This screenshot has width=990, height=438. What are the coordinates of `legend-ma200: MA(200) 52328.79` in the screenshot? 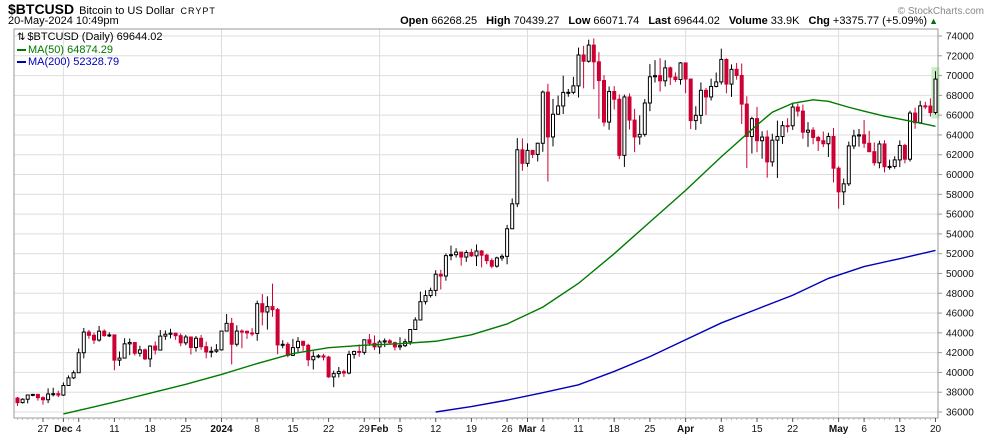 It's located at (90, 62).